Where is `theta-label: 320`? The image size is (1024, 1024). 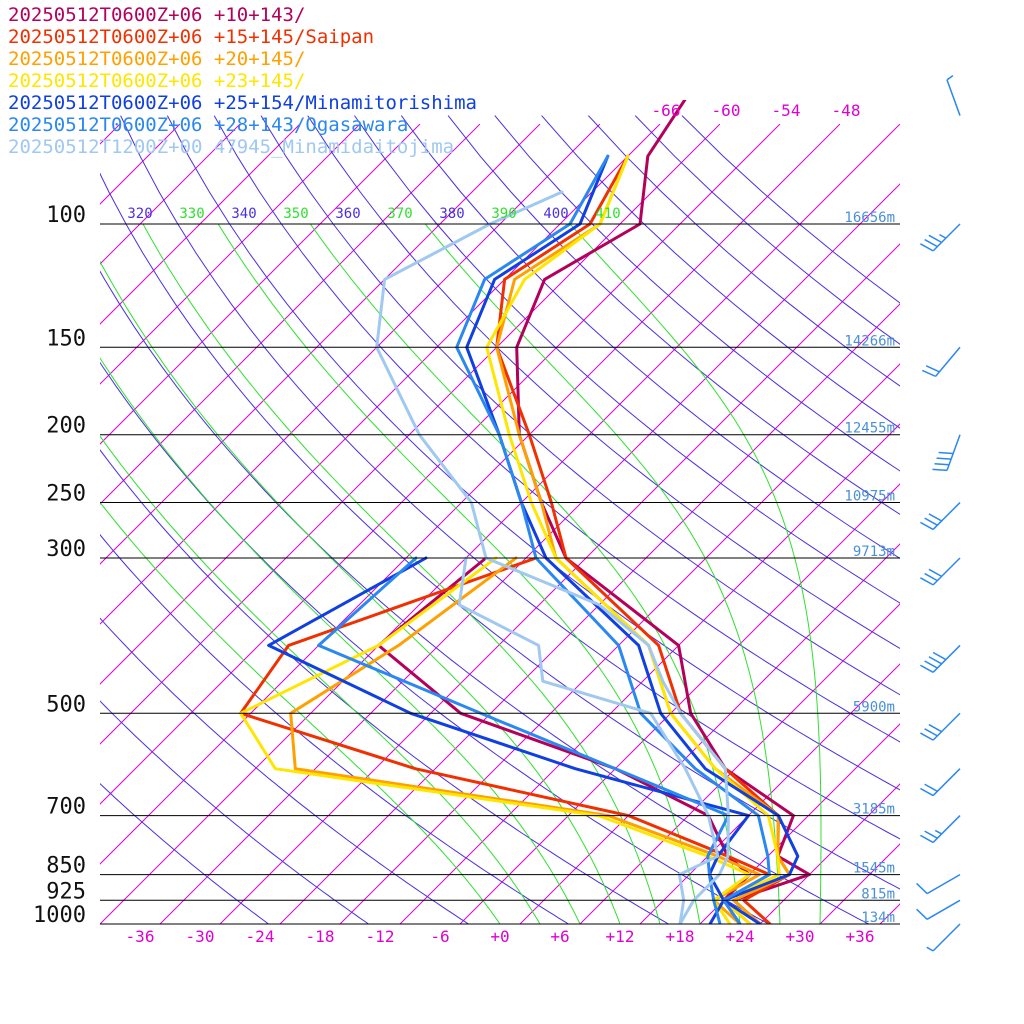 theta-label: 320 is located at coordinates (139, 214).